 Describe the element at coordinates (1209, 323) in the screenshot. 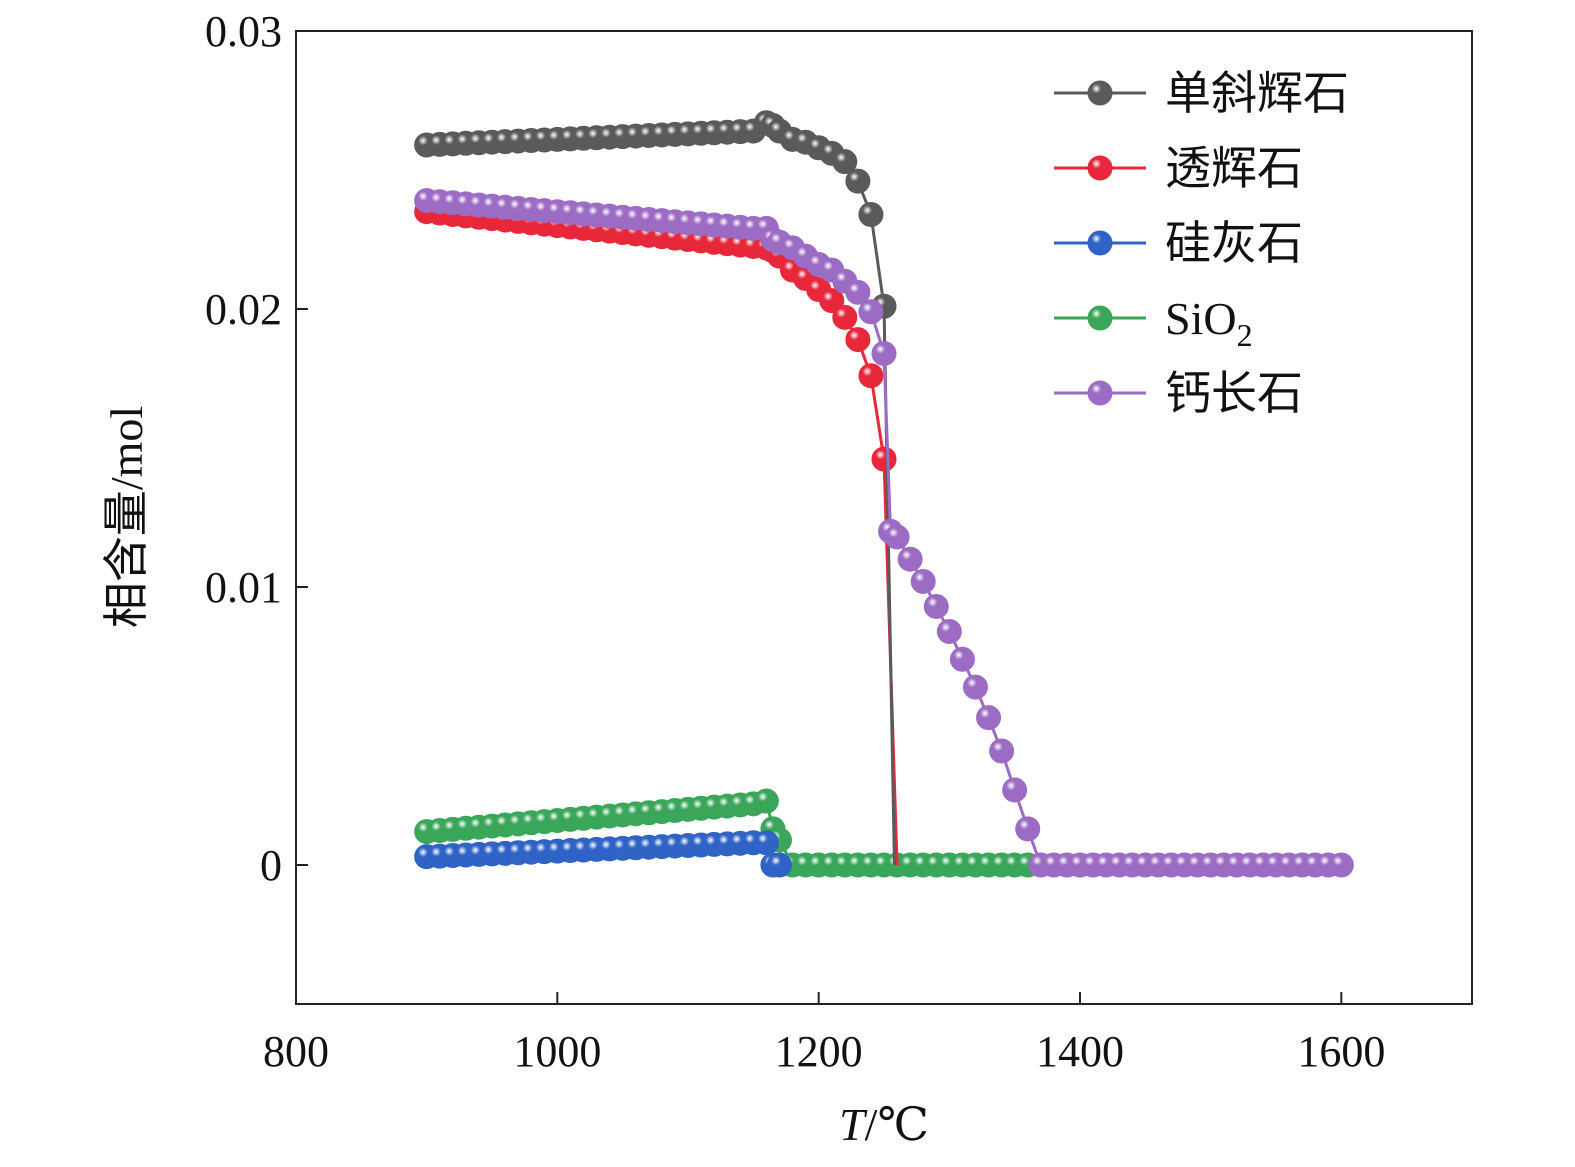

I see `legend-label: SiO2` at that location.